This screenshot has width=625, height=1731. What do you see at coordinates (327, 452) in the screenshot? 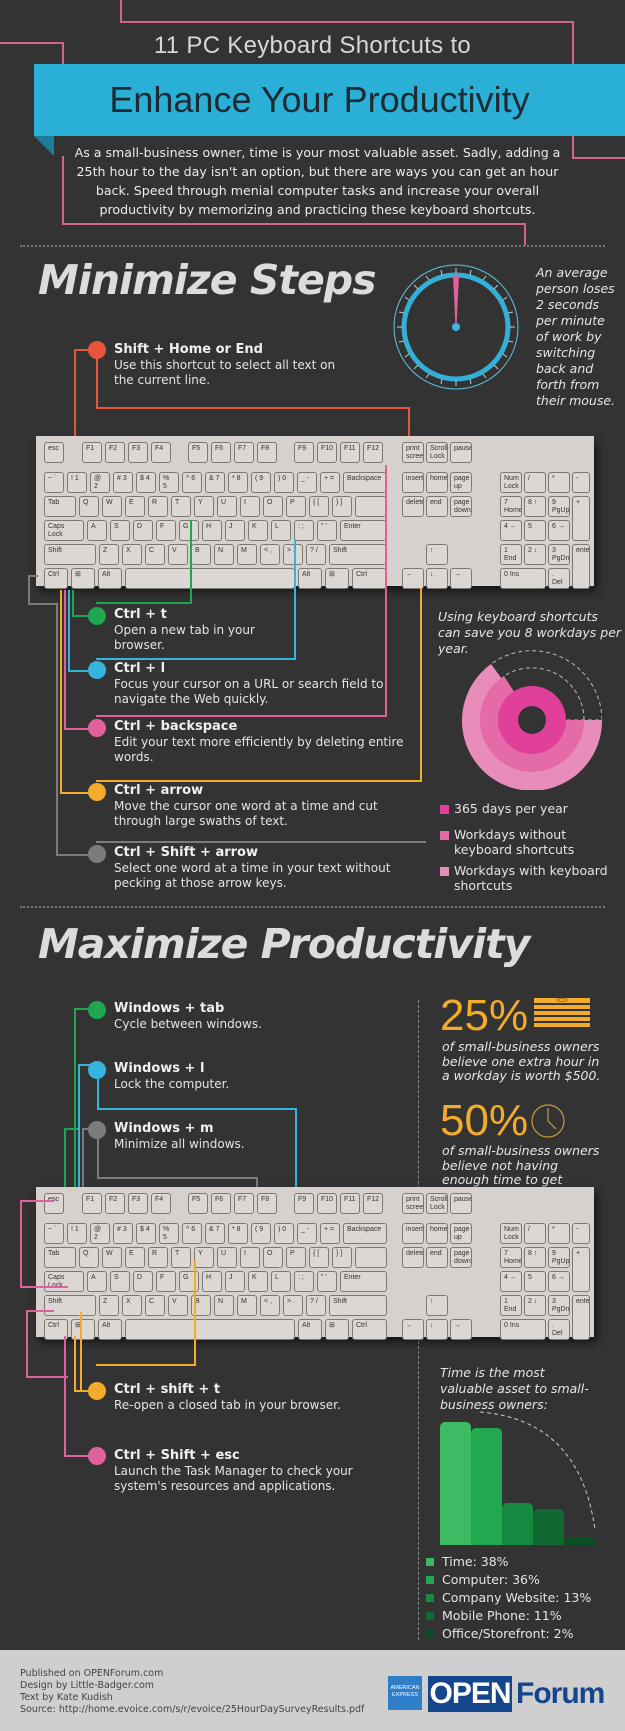
I see `key: F10` at bounding box center [327, 452].